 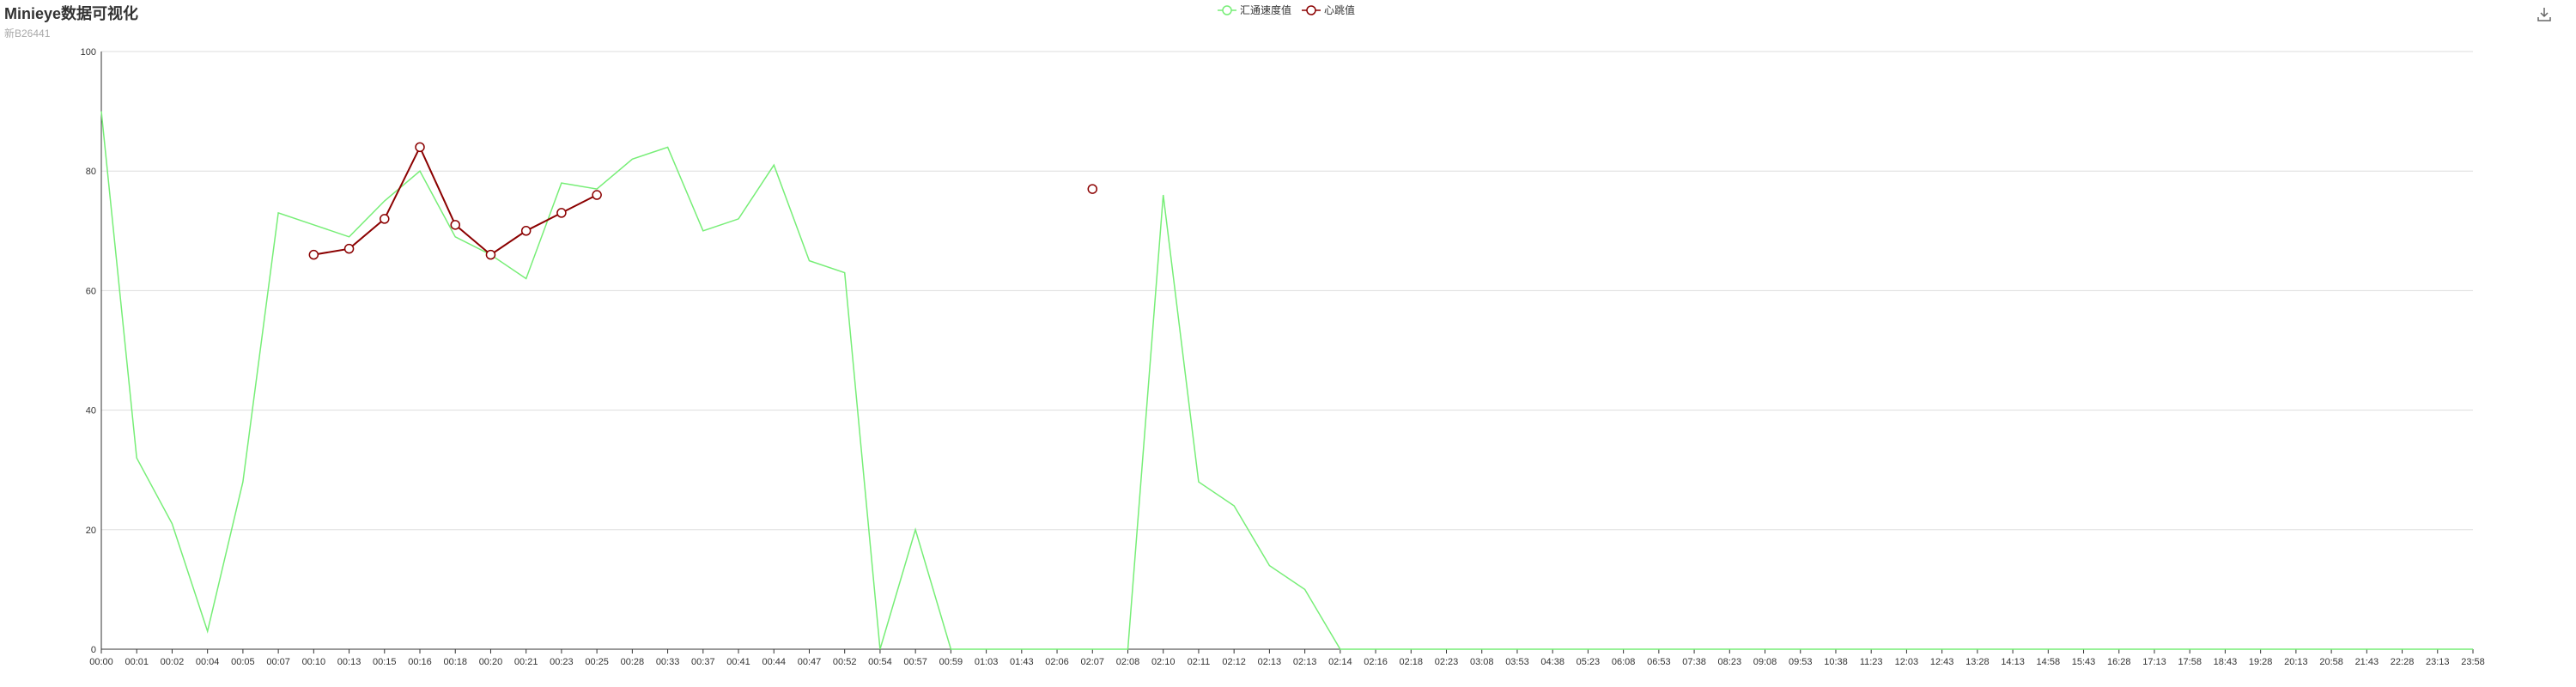 I want to click on x-tick-label: 02:14, so click(x=1340, y=662).